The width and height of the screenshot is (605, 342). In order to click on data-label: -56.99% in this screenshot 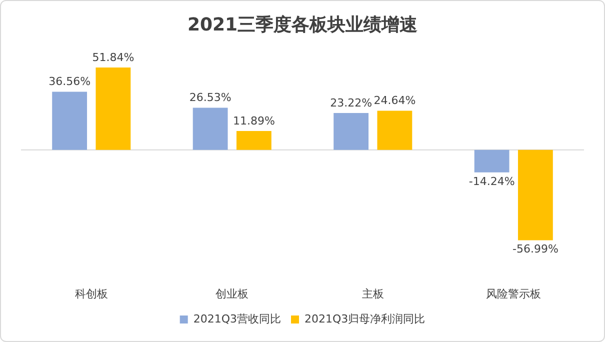, I will do `click(535, 249)`.